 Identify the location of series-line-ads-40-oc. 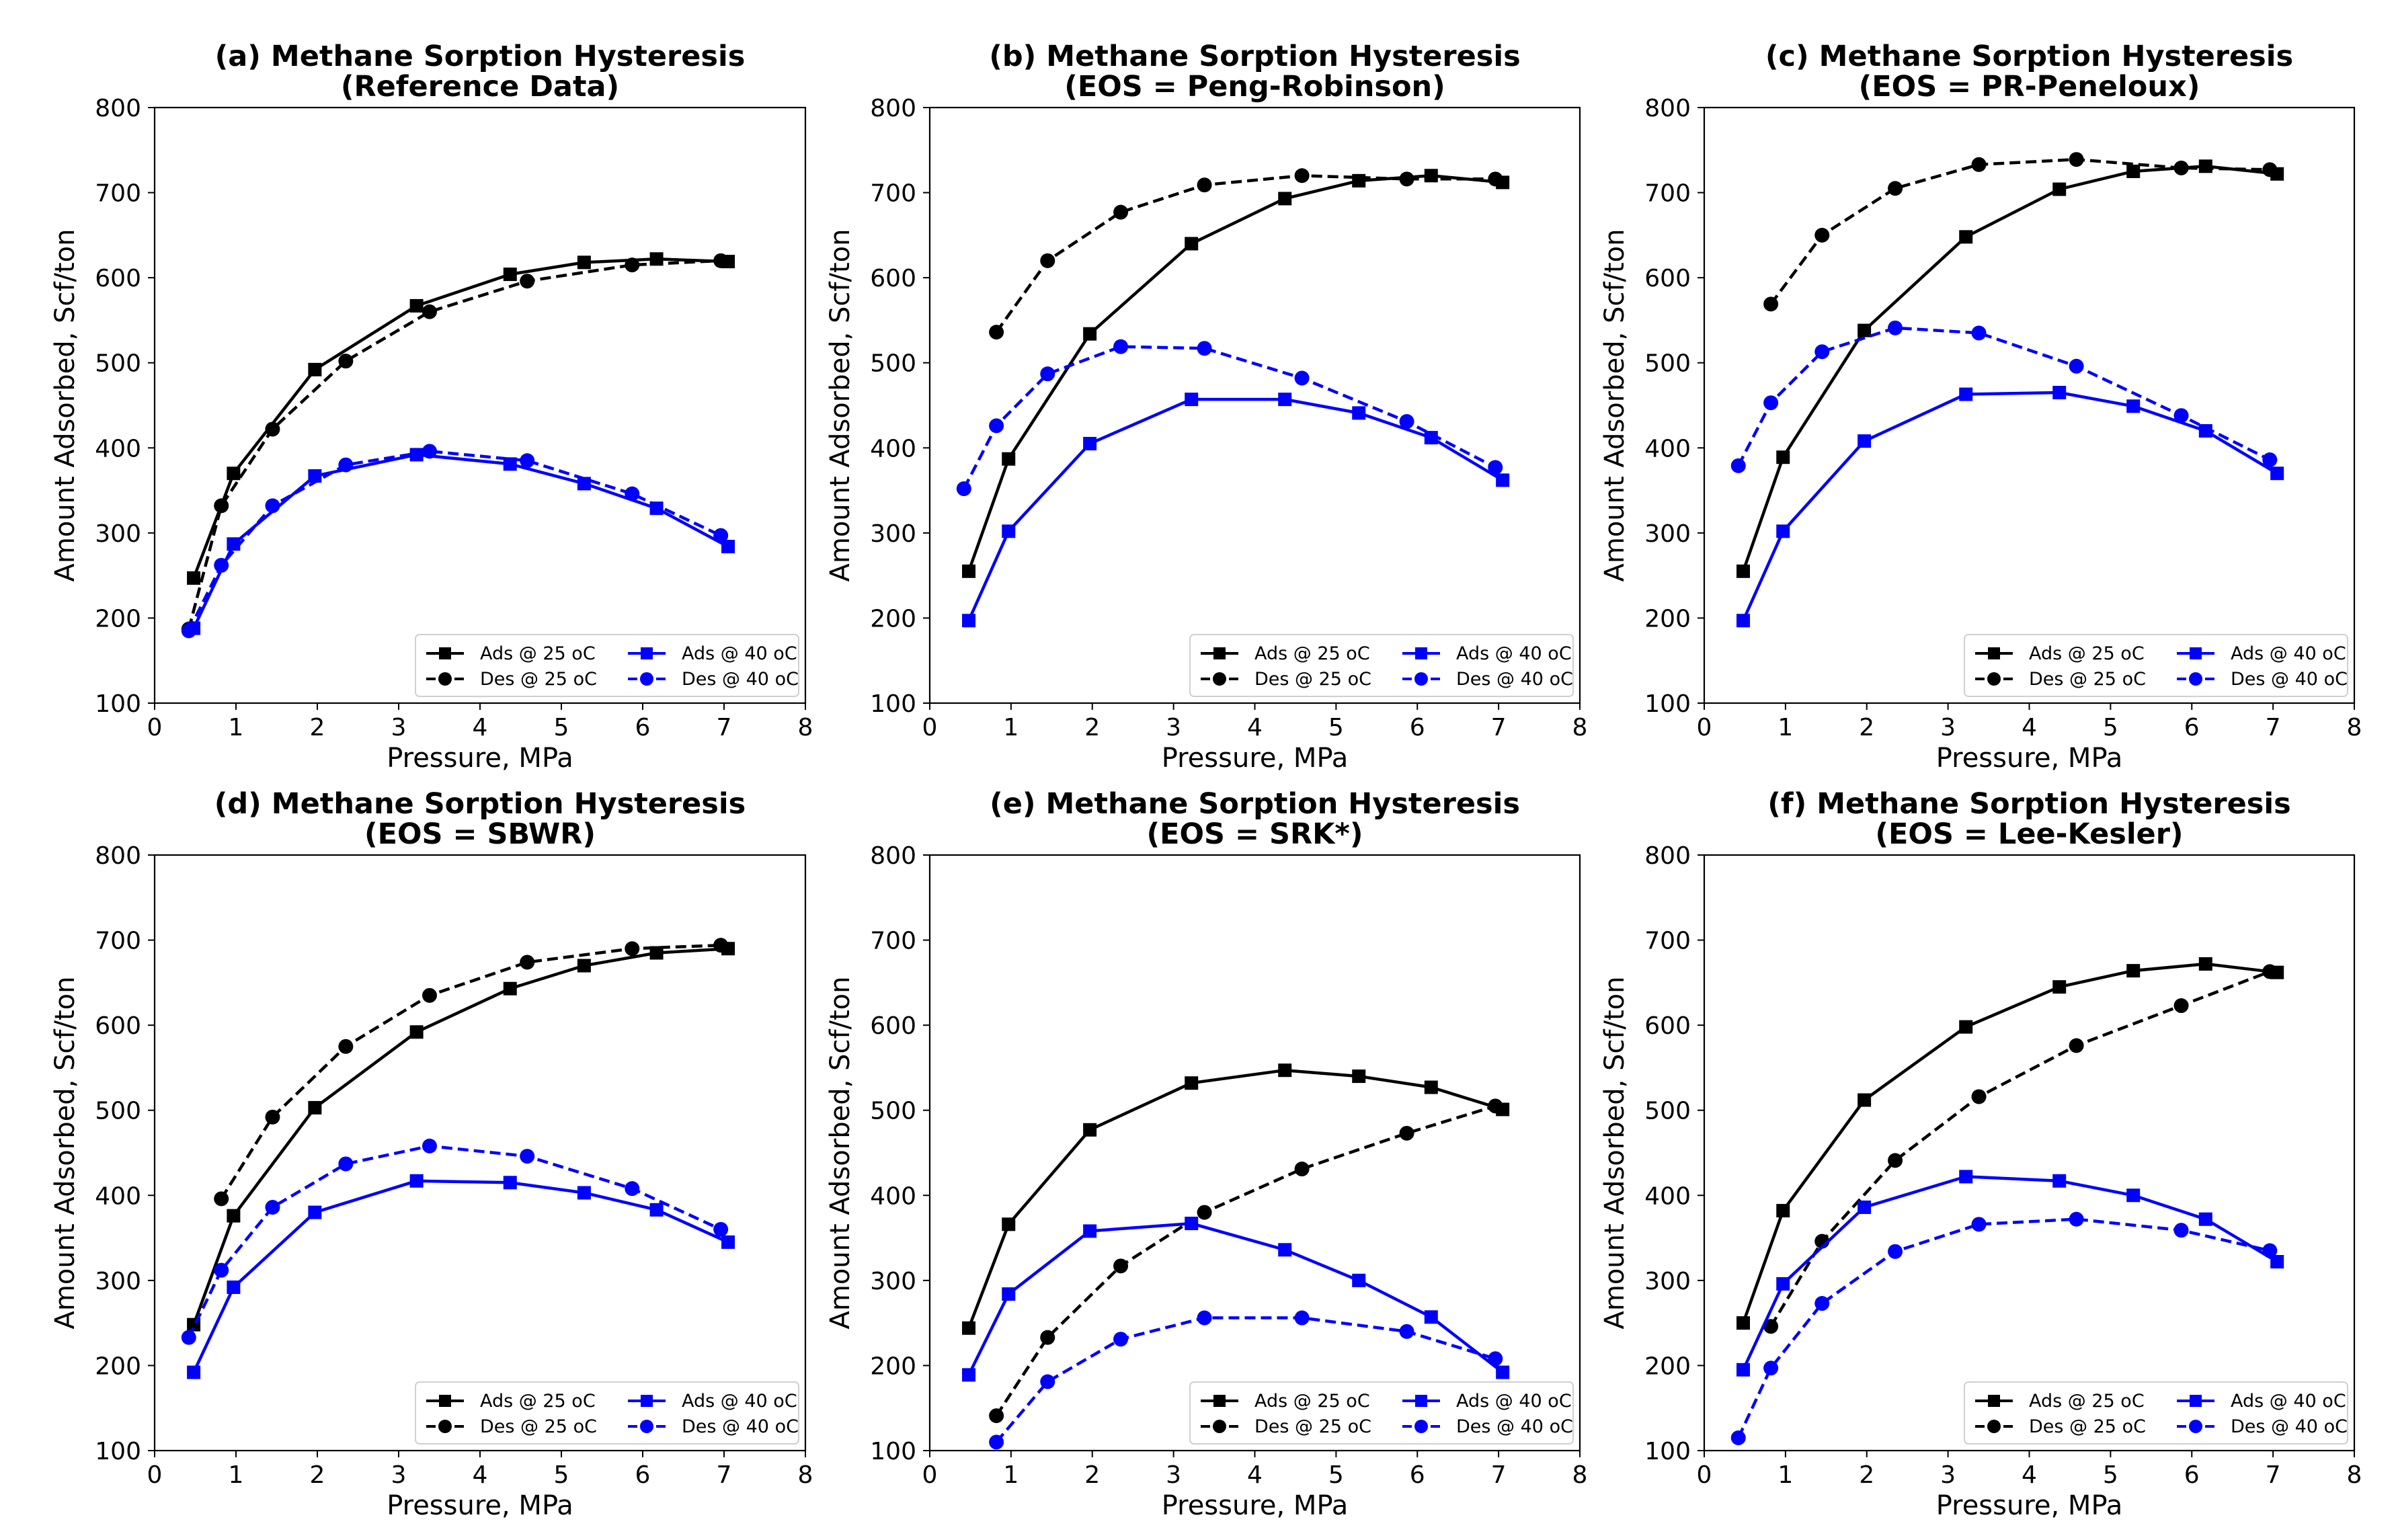
(461, 1276).